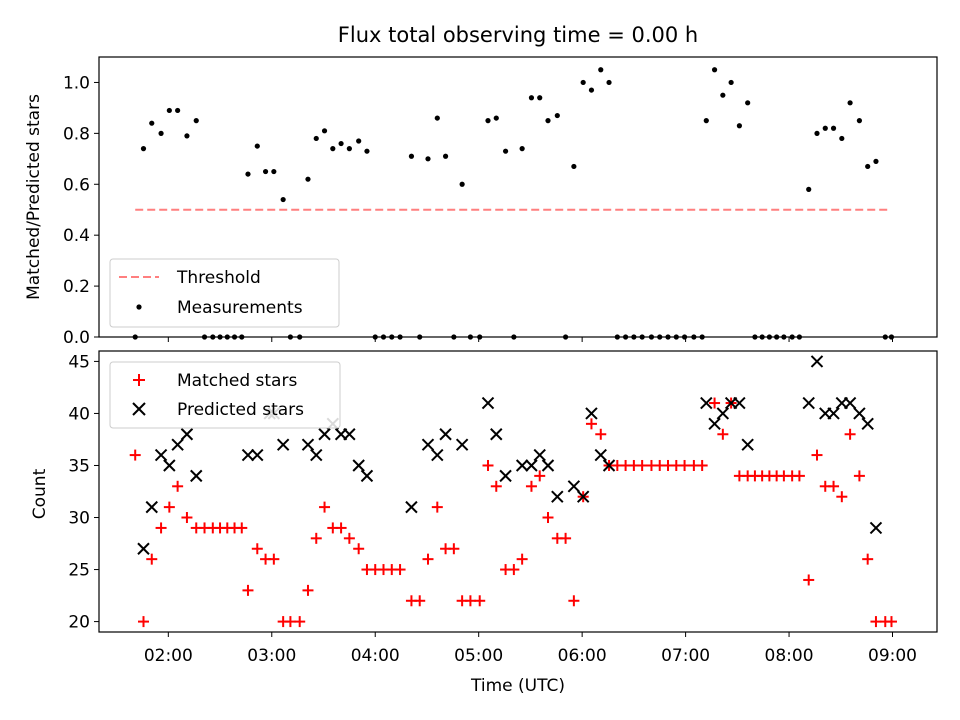 Image resolution: width=960 pixels, height=720 pixels. I want to click on count-xtick-label: 06:00, so click(582, 656).